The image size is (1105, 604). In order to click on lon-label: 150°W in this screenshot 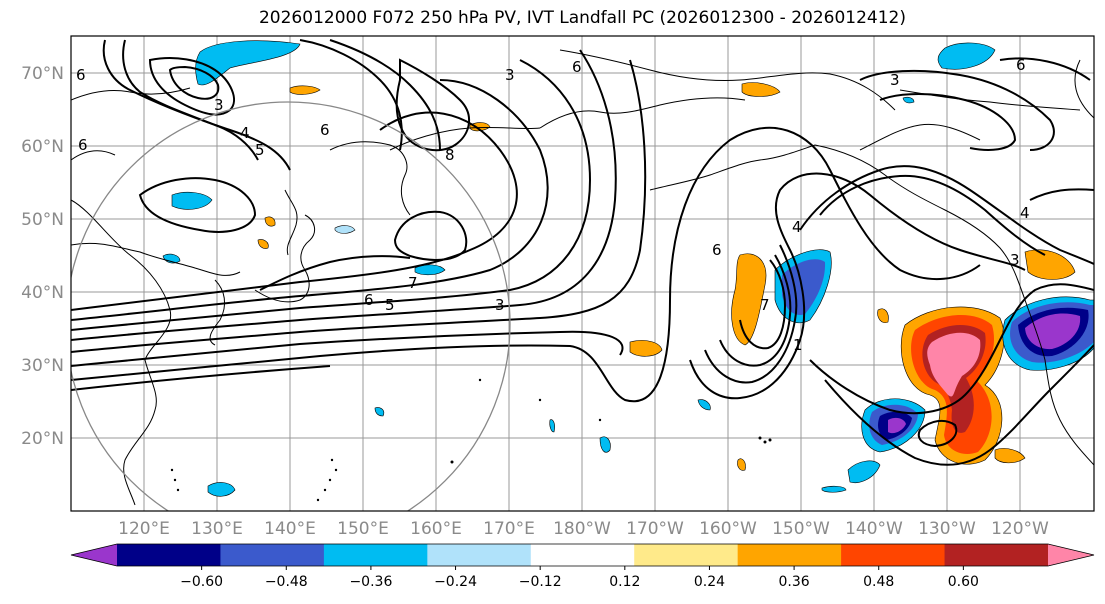, I will do `click(801, 529)`.